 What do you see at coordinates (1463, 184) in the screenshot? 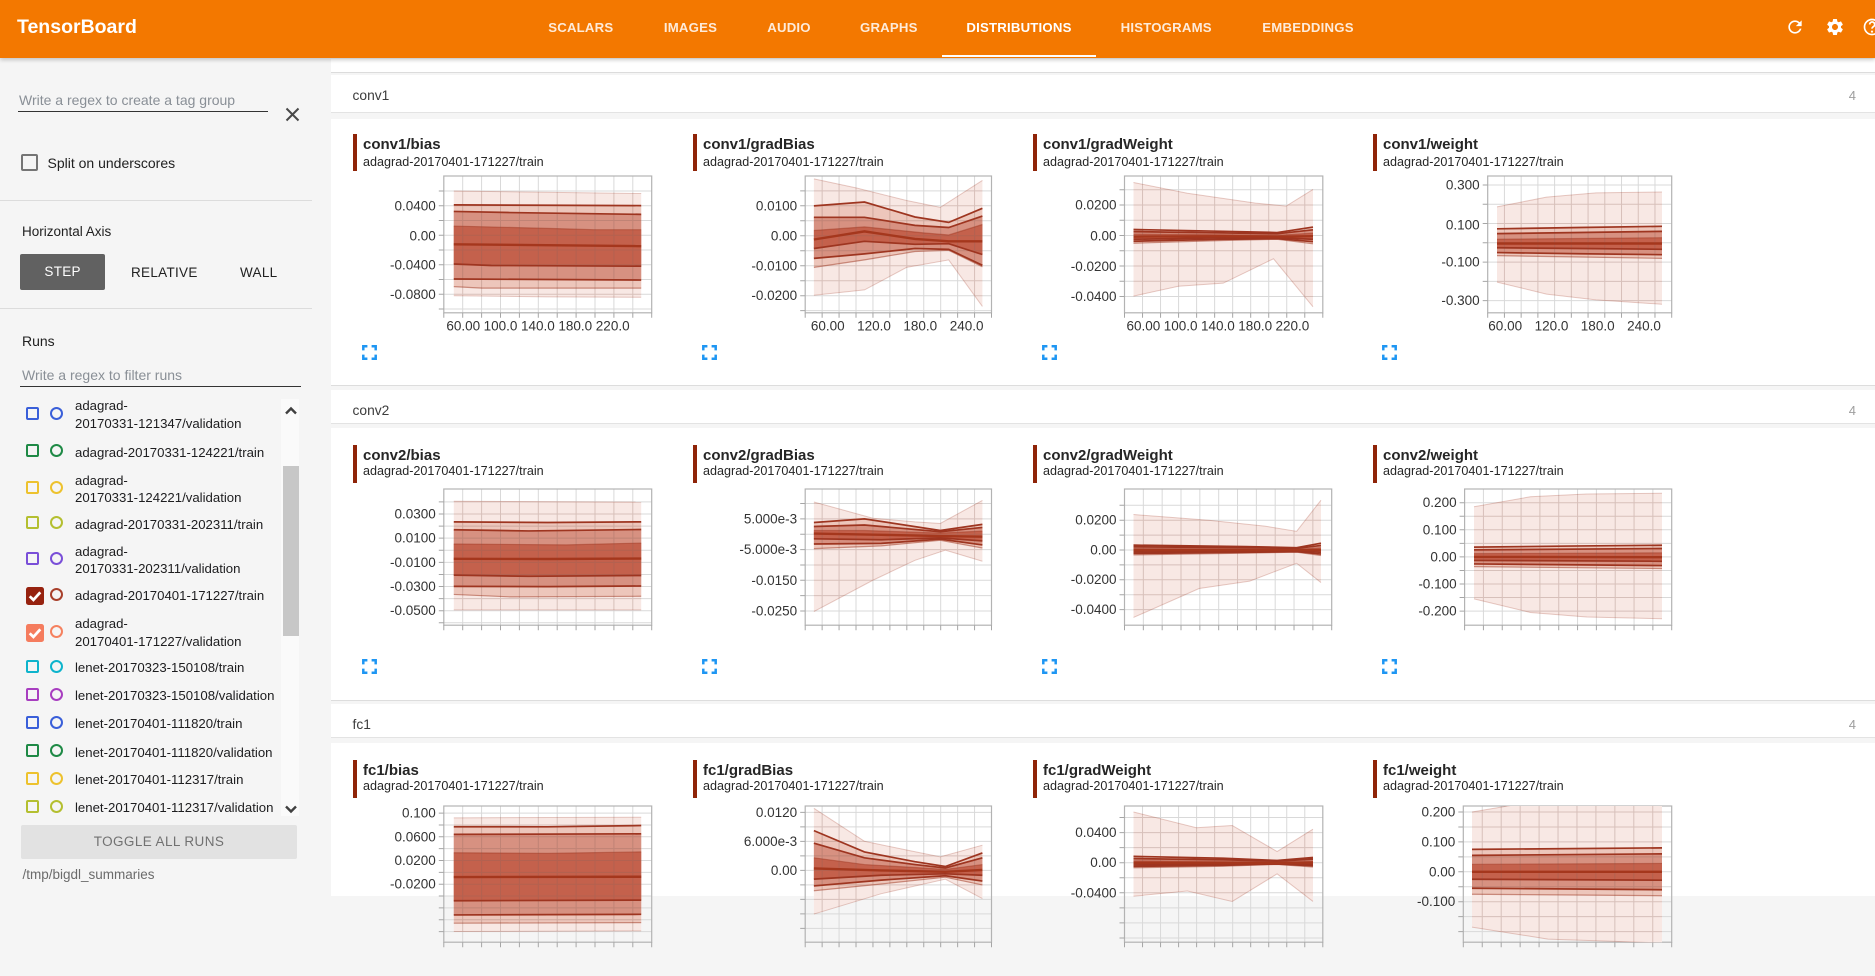
I see `svg-text: 0.300` at bounding box center [1463, 184].